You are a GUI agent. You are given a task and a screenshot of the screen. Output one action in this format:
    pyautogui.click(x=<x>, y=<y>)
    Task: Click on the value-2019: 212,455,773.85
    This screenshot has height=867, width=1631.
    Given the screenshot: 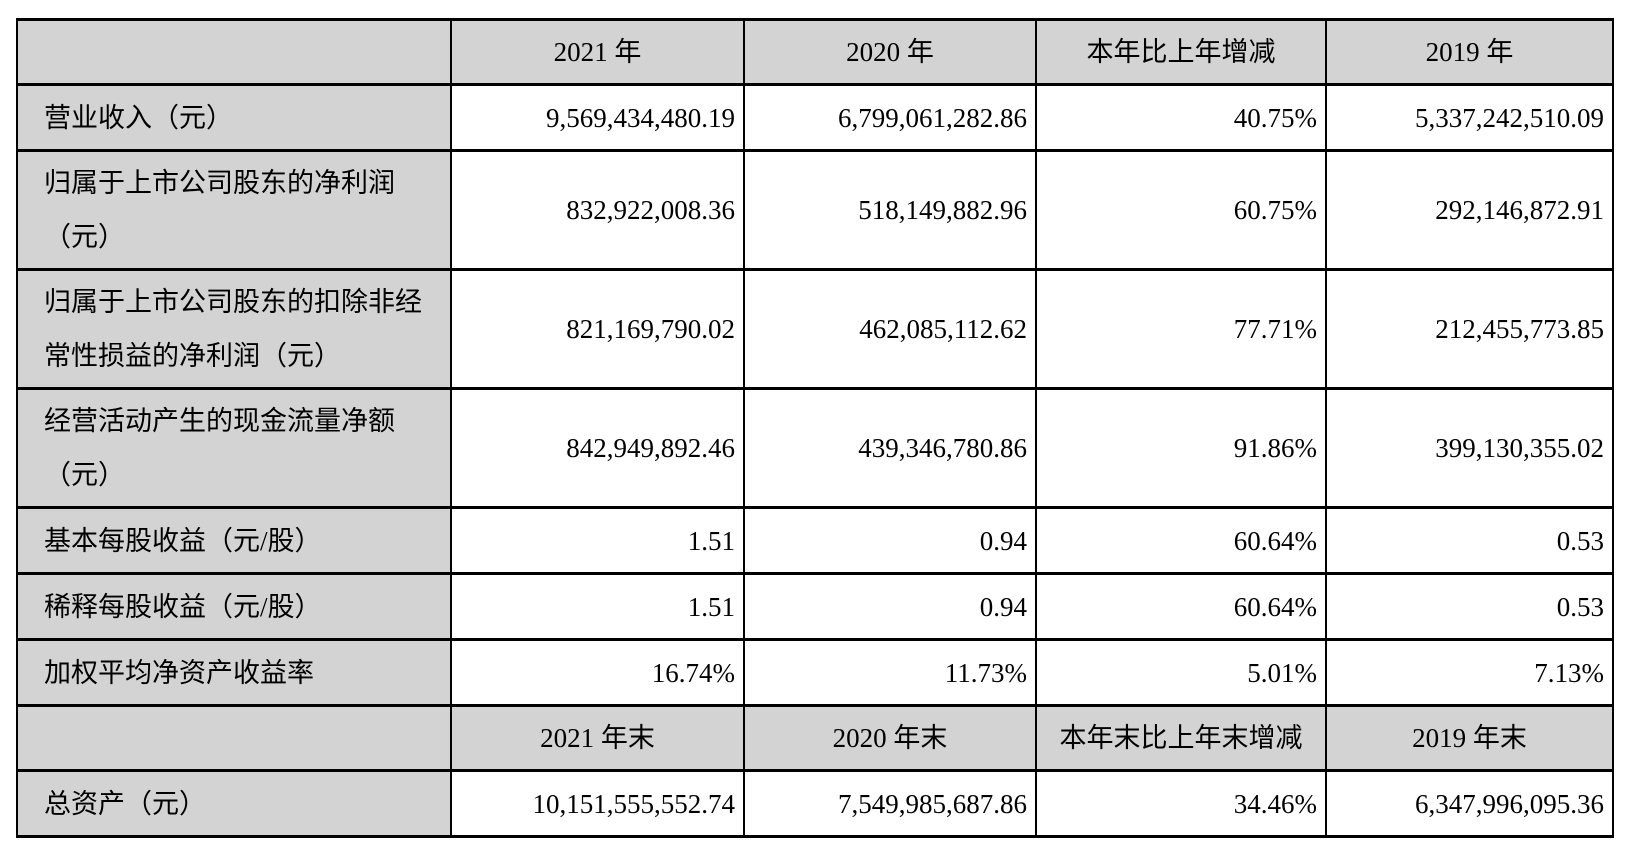 What is the action you would take?
    pyautogui.click(x=1469, y=329)
    